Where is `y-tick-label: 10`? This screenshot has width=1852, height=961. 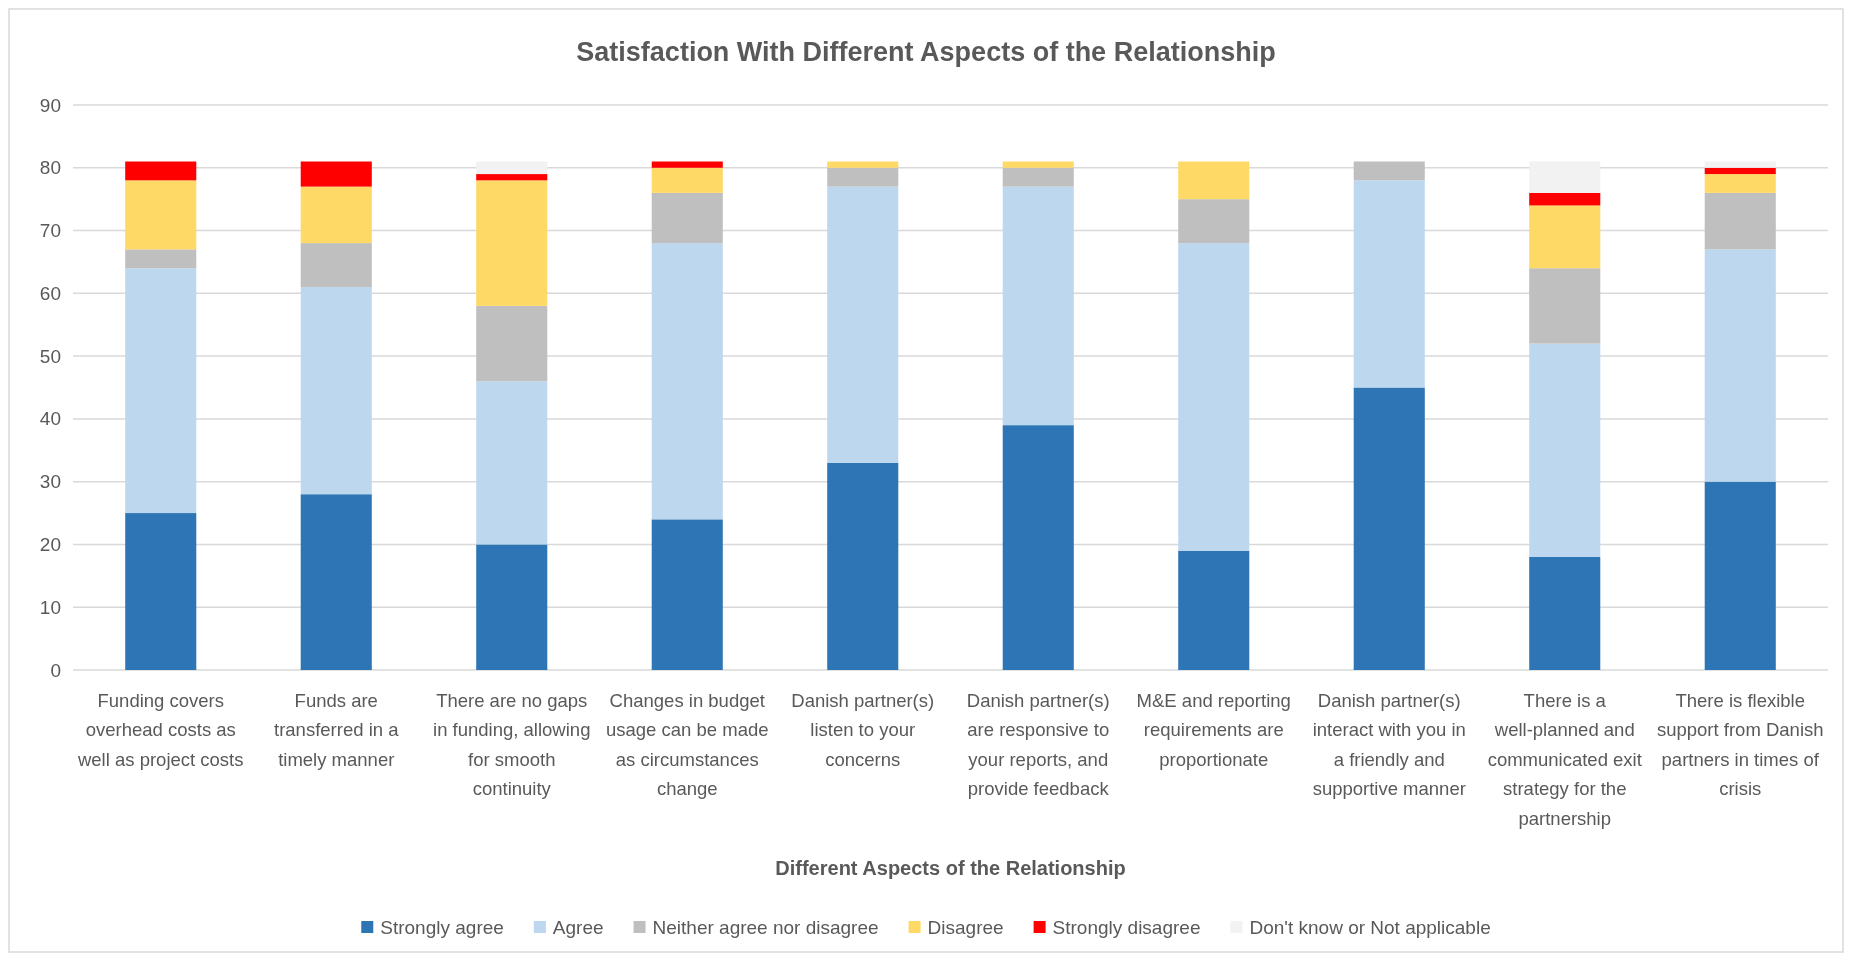
y-tick-label: 10 is located at coordinates (50, 607).